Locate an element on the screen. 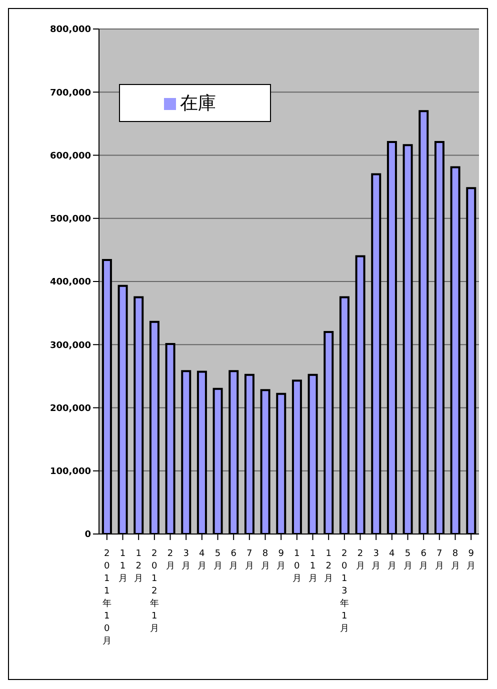 The height and width of the screenshot is (689, 497). y-tick-label: 300,000 is located at coordinates (70, 345).